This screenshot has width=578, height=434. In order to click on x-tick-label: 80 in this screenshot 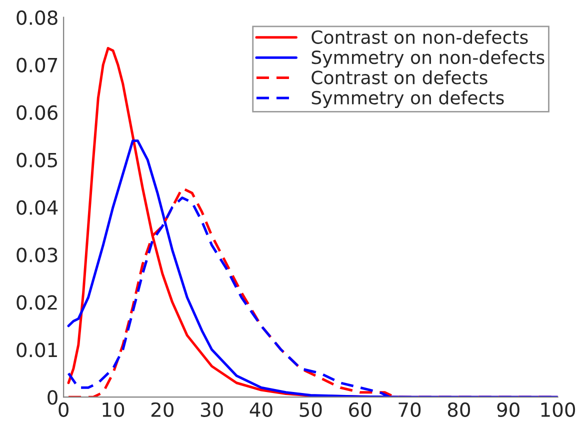, I will do `click(459, 410)`.